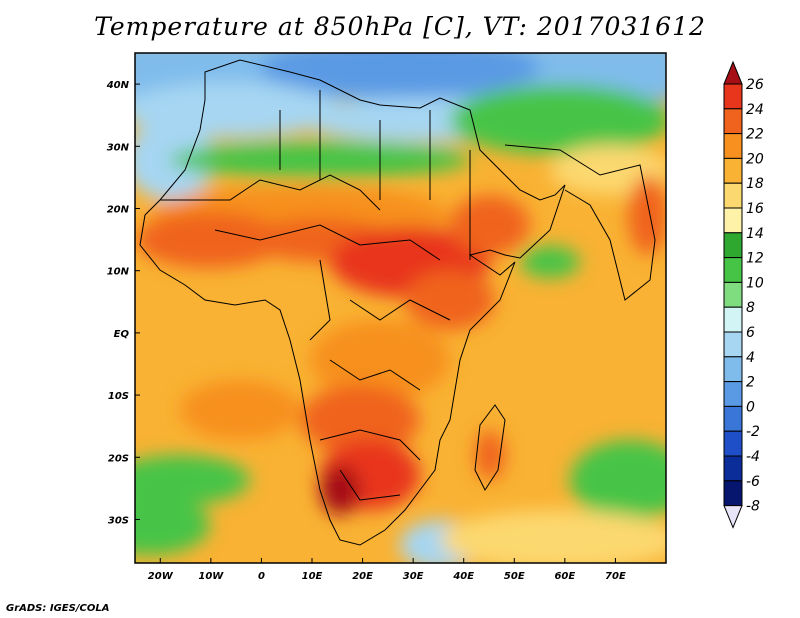 This screenshot has height=618, width=800. What do you see at coordinates (122, 334) in the screenshot?
I see `y-tick-label: EQ` at bounding box center [122, 334].